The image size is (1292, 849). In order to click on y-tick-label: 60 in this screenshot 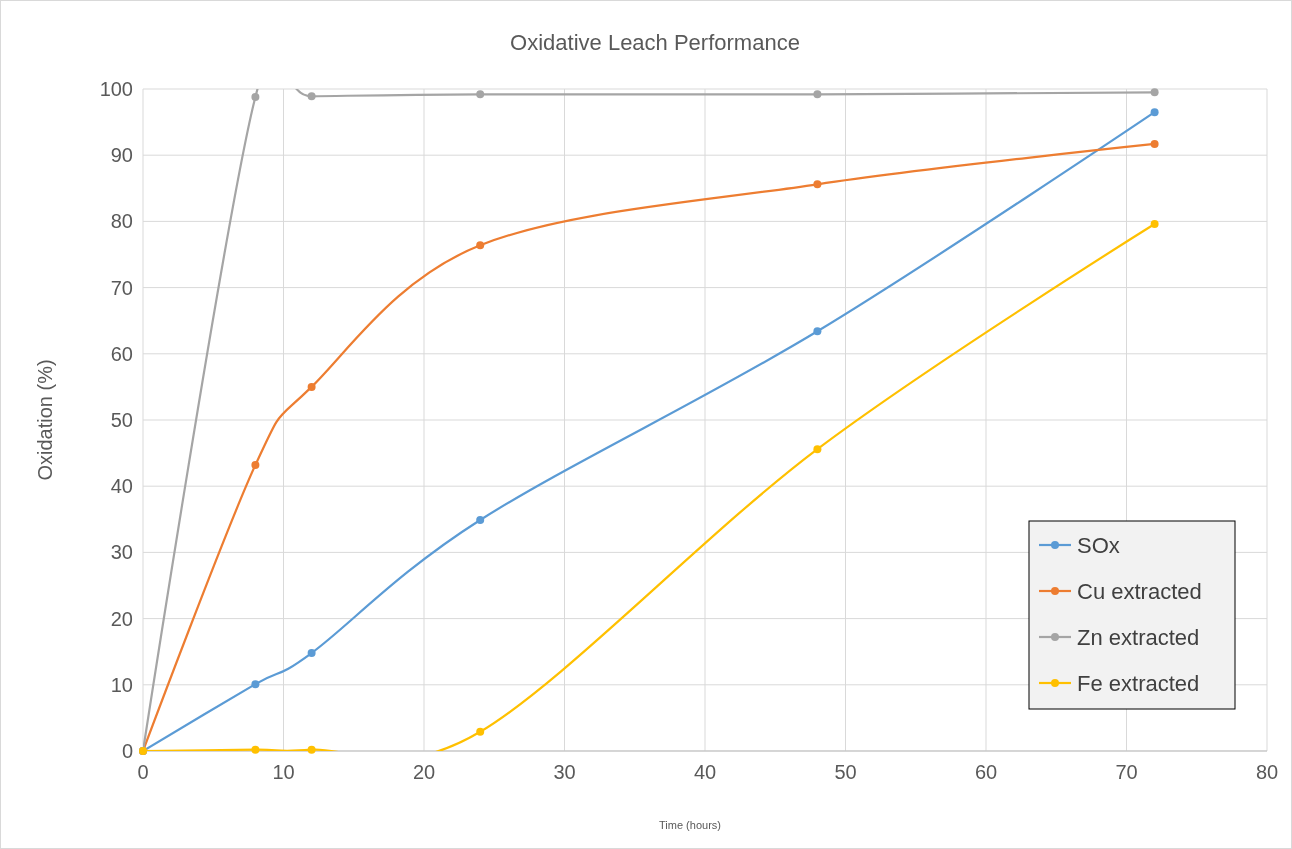, I will do `click(121, 353)`.